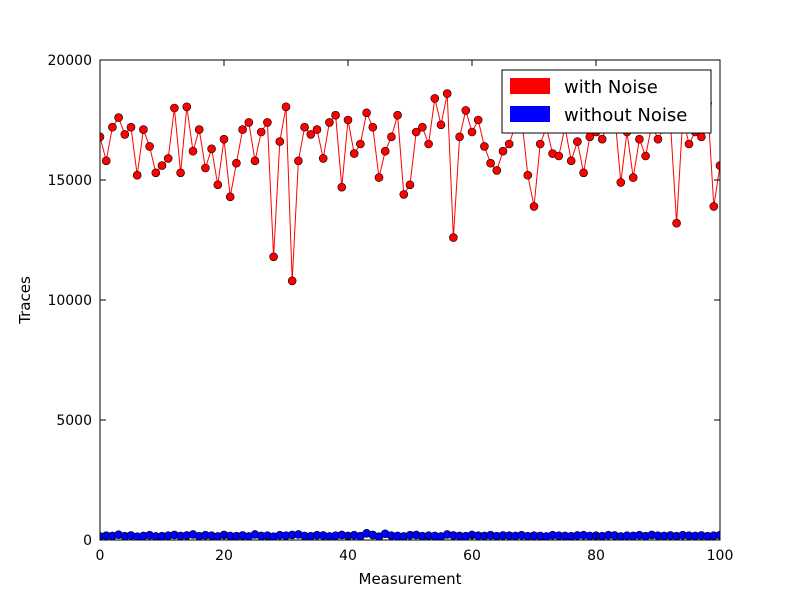 This screenshot has height=600, width=800. What do you see at coordinates (530, 114) in the screenshot?
I see `legend-swatch-without-noise` at bounding box center [530, 114].